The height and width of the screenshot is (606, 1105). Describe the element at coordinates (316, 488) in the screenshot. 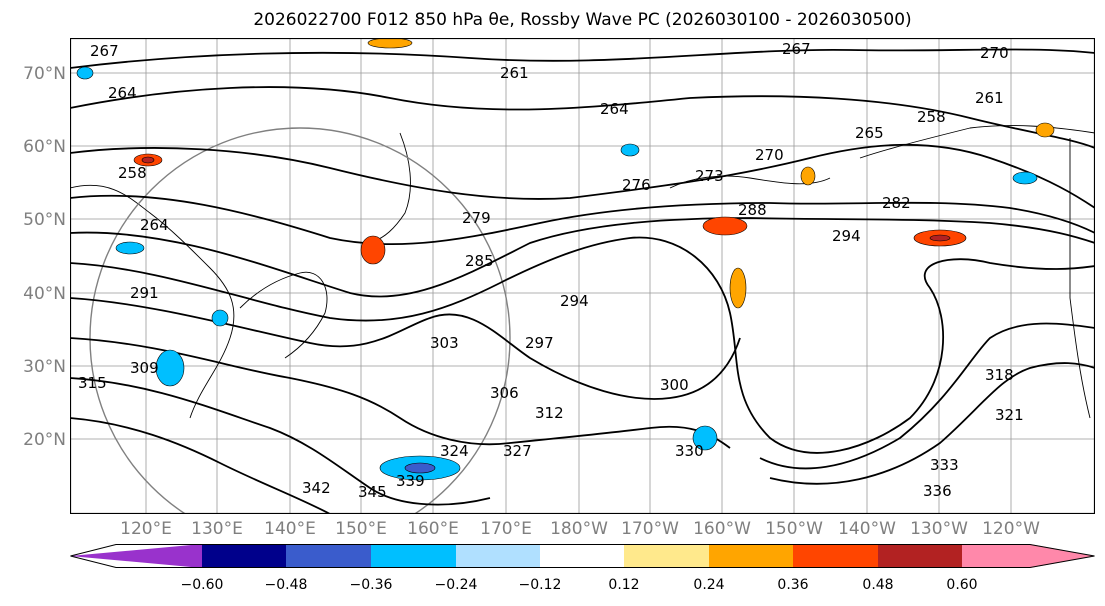

I see `contour-label: 342` at that location.